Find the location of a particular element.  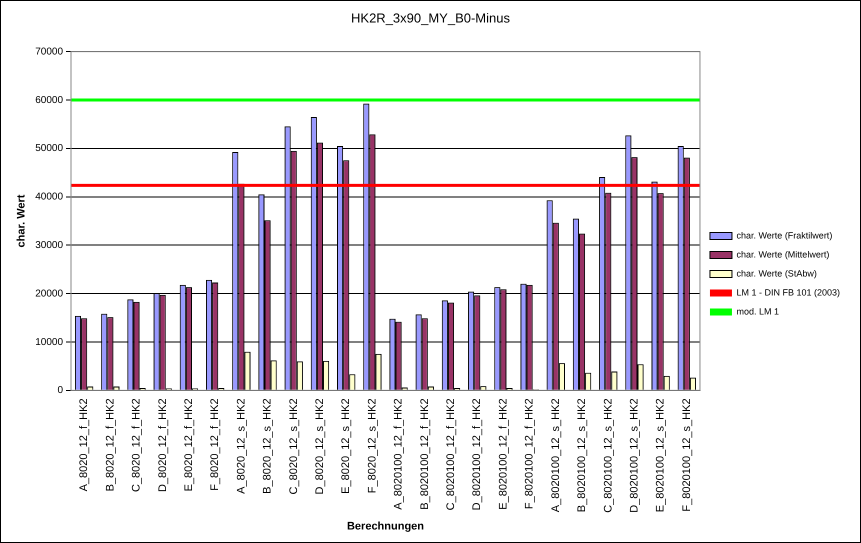

x-tick-label: A_8020_12_f_HK2 is located at coordinates (84, 445).